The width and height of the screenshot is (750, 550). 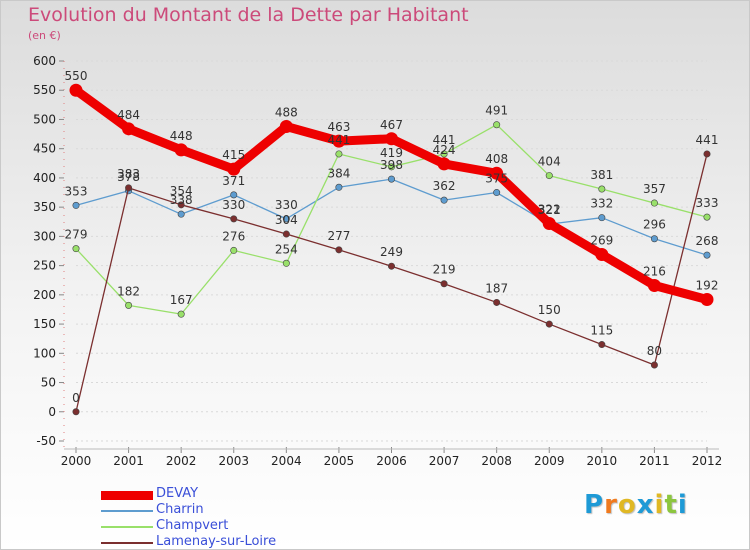 What do you see at coordinates (286, 249) in the screenshot?
I see `data-label-champvert: 254` at bounding box center [286, 249].